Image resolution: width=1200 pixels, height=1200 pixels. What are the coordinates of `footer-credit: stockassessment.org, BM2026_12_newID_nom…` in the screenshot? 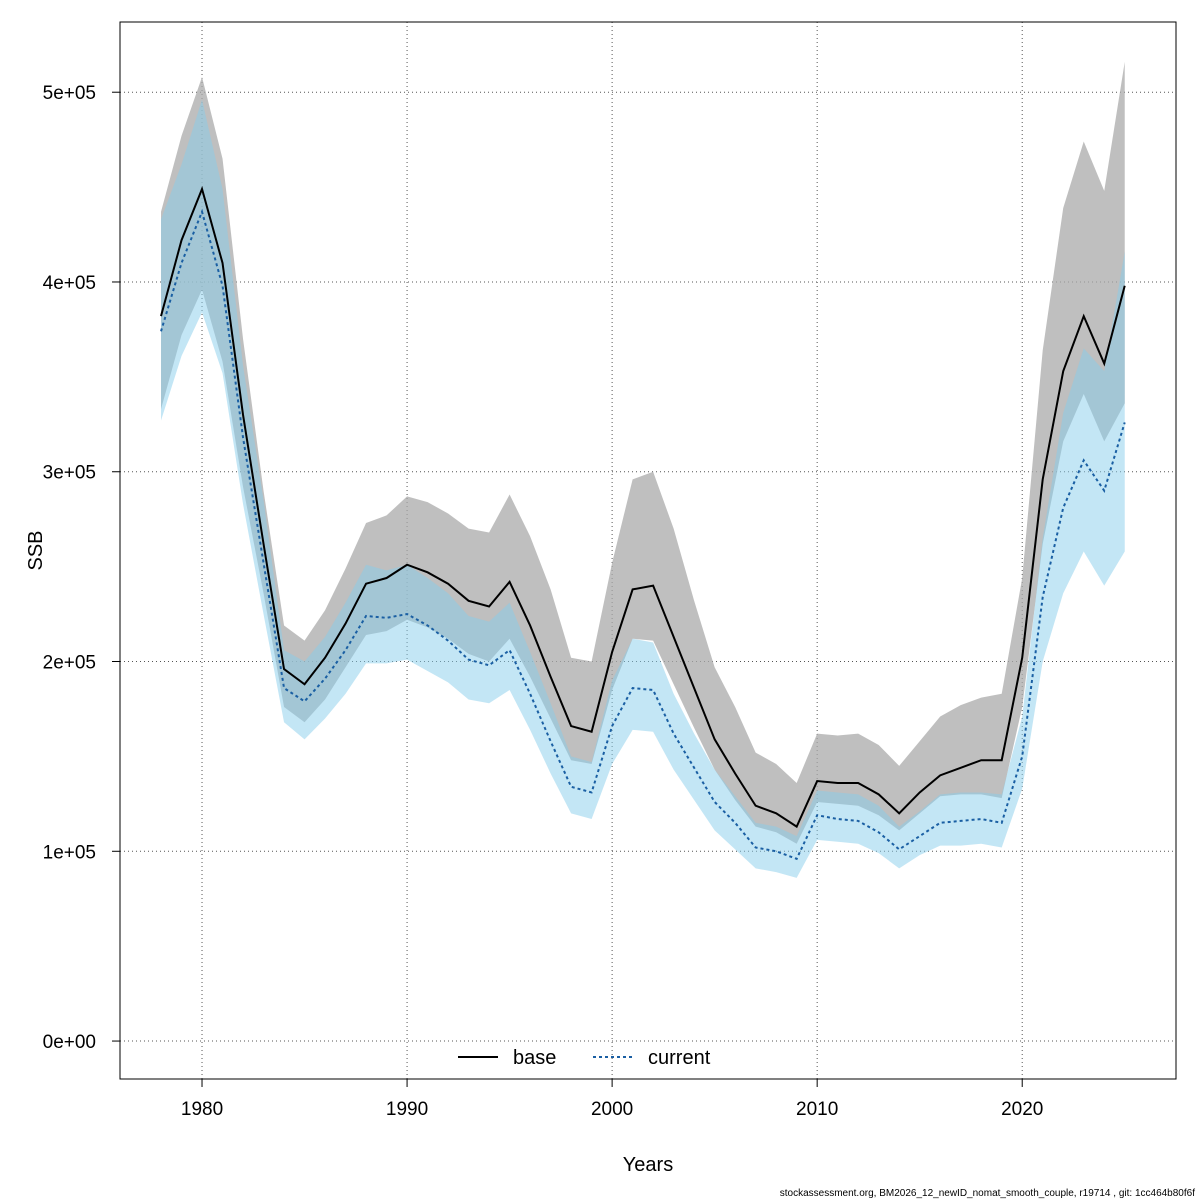 It's located at (987, 1193).